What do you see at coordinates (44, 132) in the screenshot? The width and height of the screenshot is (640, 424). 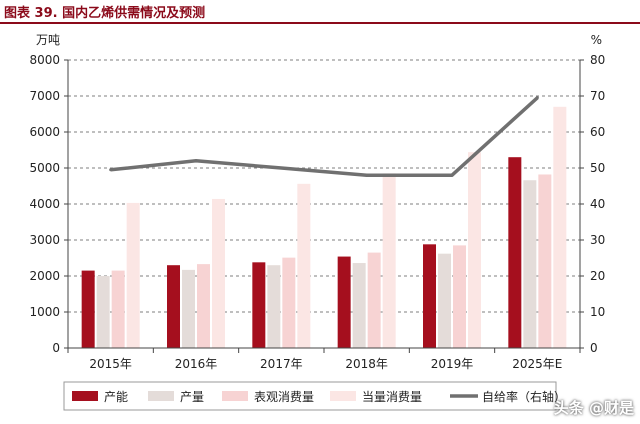 I see `y-left-tick-label: 6000` at bounding box center [44, 132].